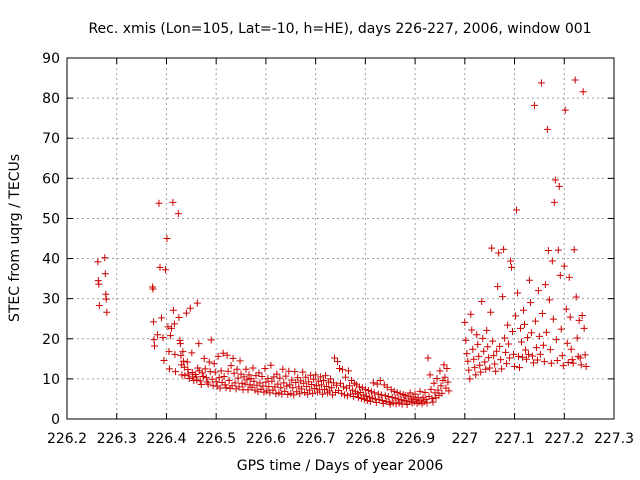  I want to click on x-tick-label: 226.8, so click(365, 439).